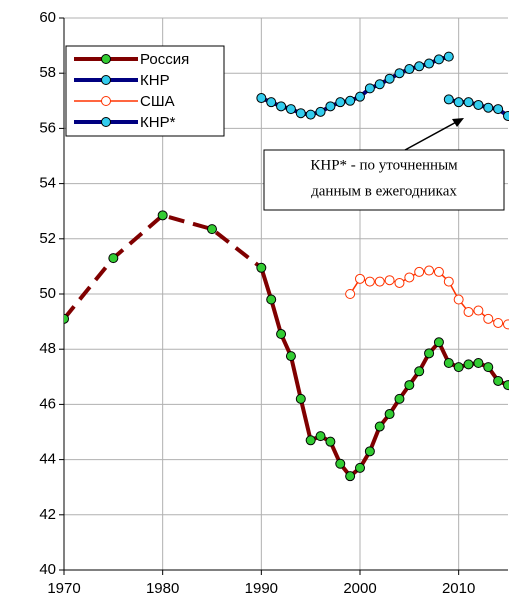  What do you see at coordinates (158, 122) in the screenshot?
I see `legend-label: КНР*` at bounding box center [158, 122].